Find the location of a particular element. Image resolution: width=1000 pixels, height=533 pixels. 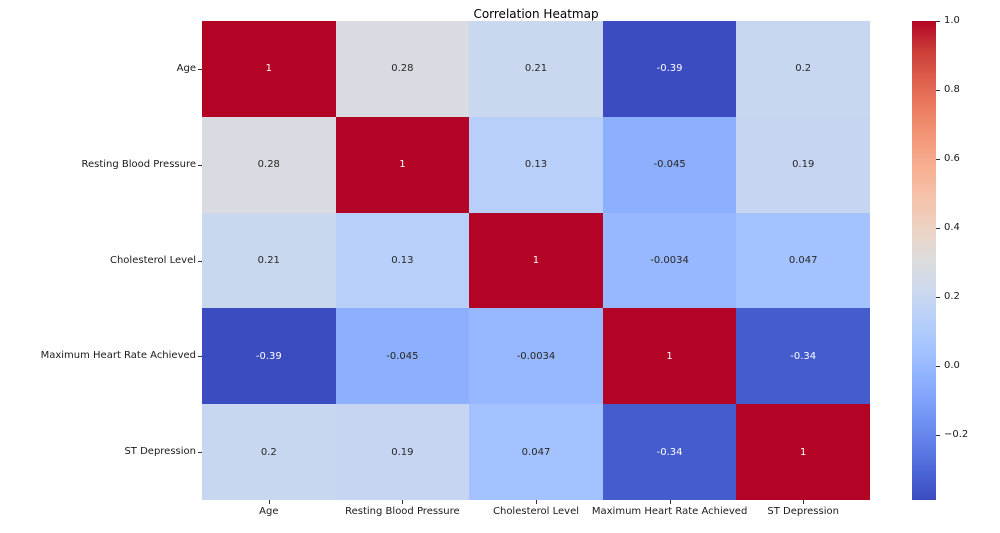

x-tick-label: Resting Blood Pressure is located at coordinates (402, 511).